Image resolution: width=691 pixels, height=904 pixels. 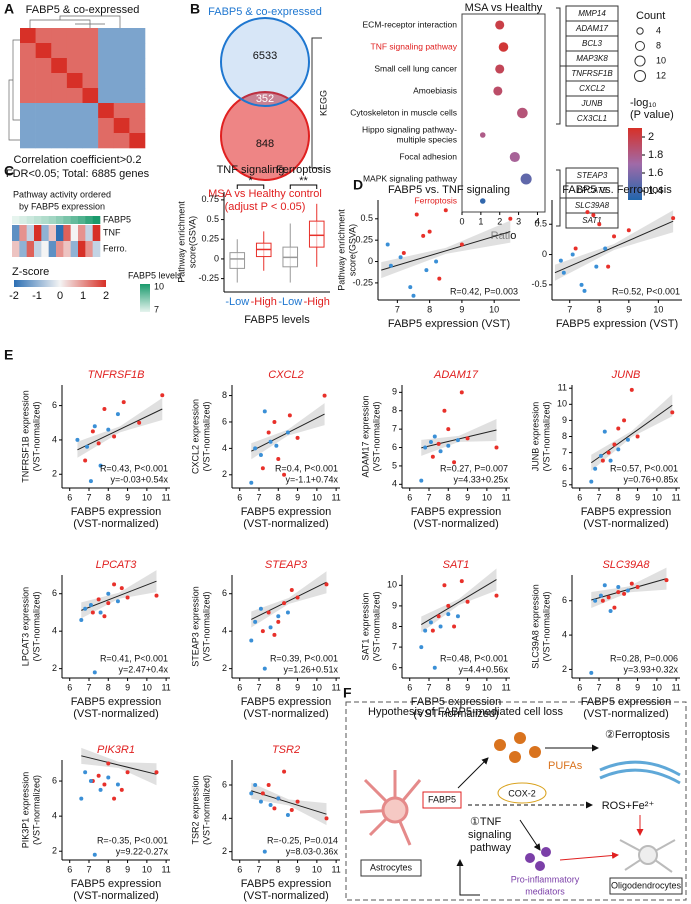 I want to click on x-tick-label: 9, so click(x=297, y=869).